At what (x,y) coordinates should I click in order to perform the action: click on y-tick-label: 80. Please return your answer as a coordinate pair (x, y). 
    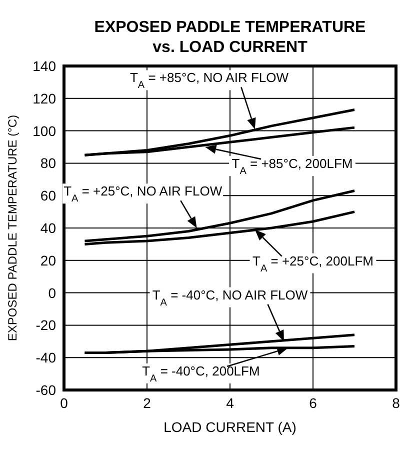
    Looking at the image, I should click on (48, 163).